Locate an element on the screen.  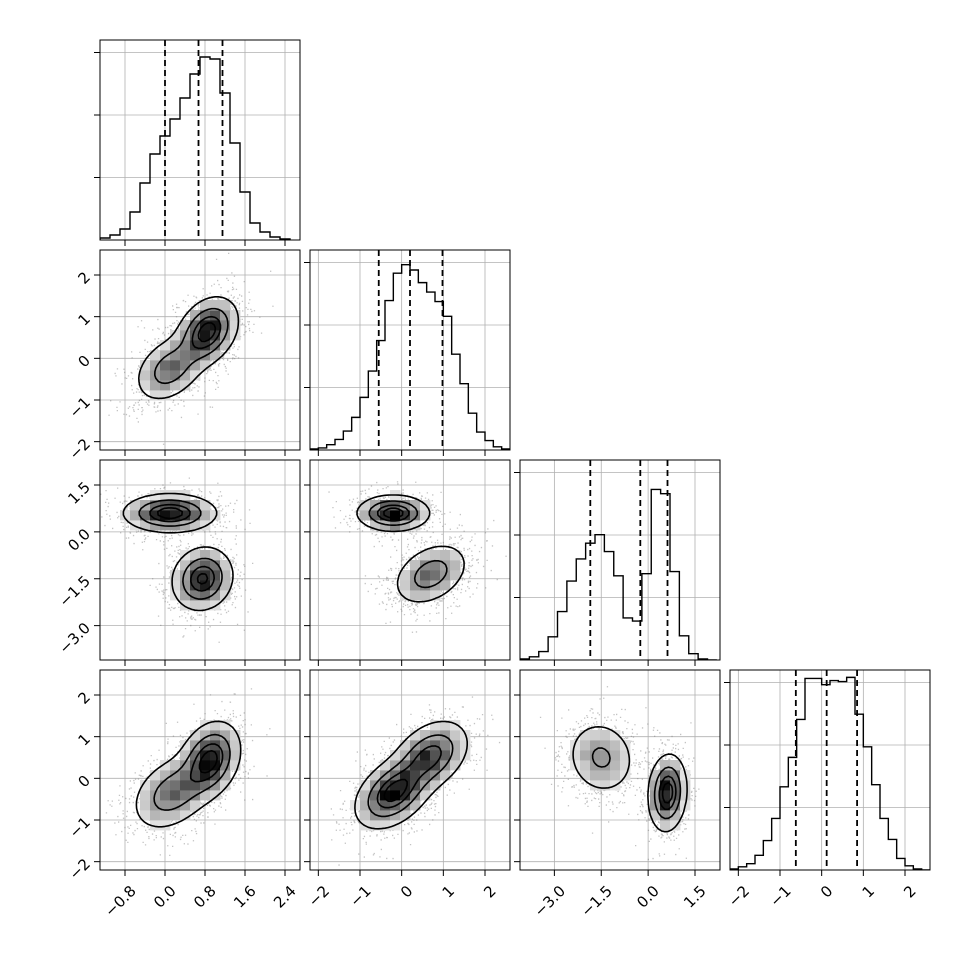
y-tick-label: 2 is located at coordinates (84, 277).